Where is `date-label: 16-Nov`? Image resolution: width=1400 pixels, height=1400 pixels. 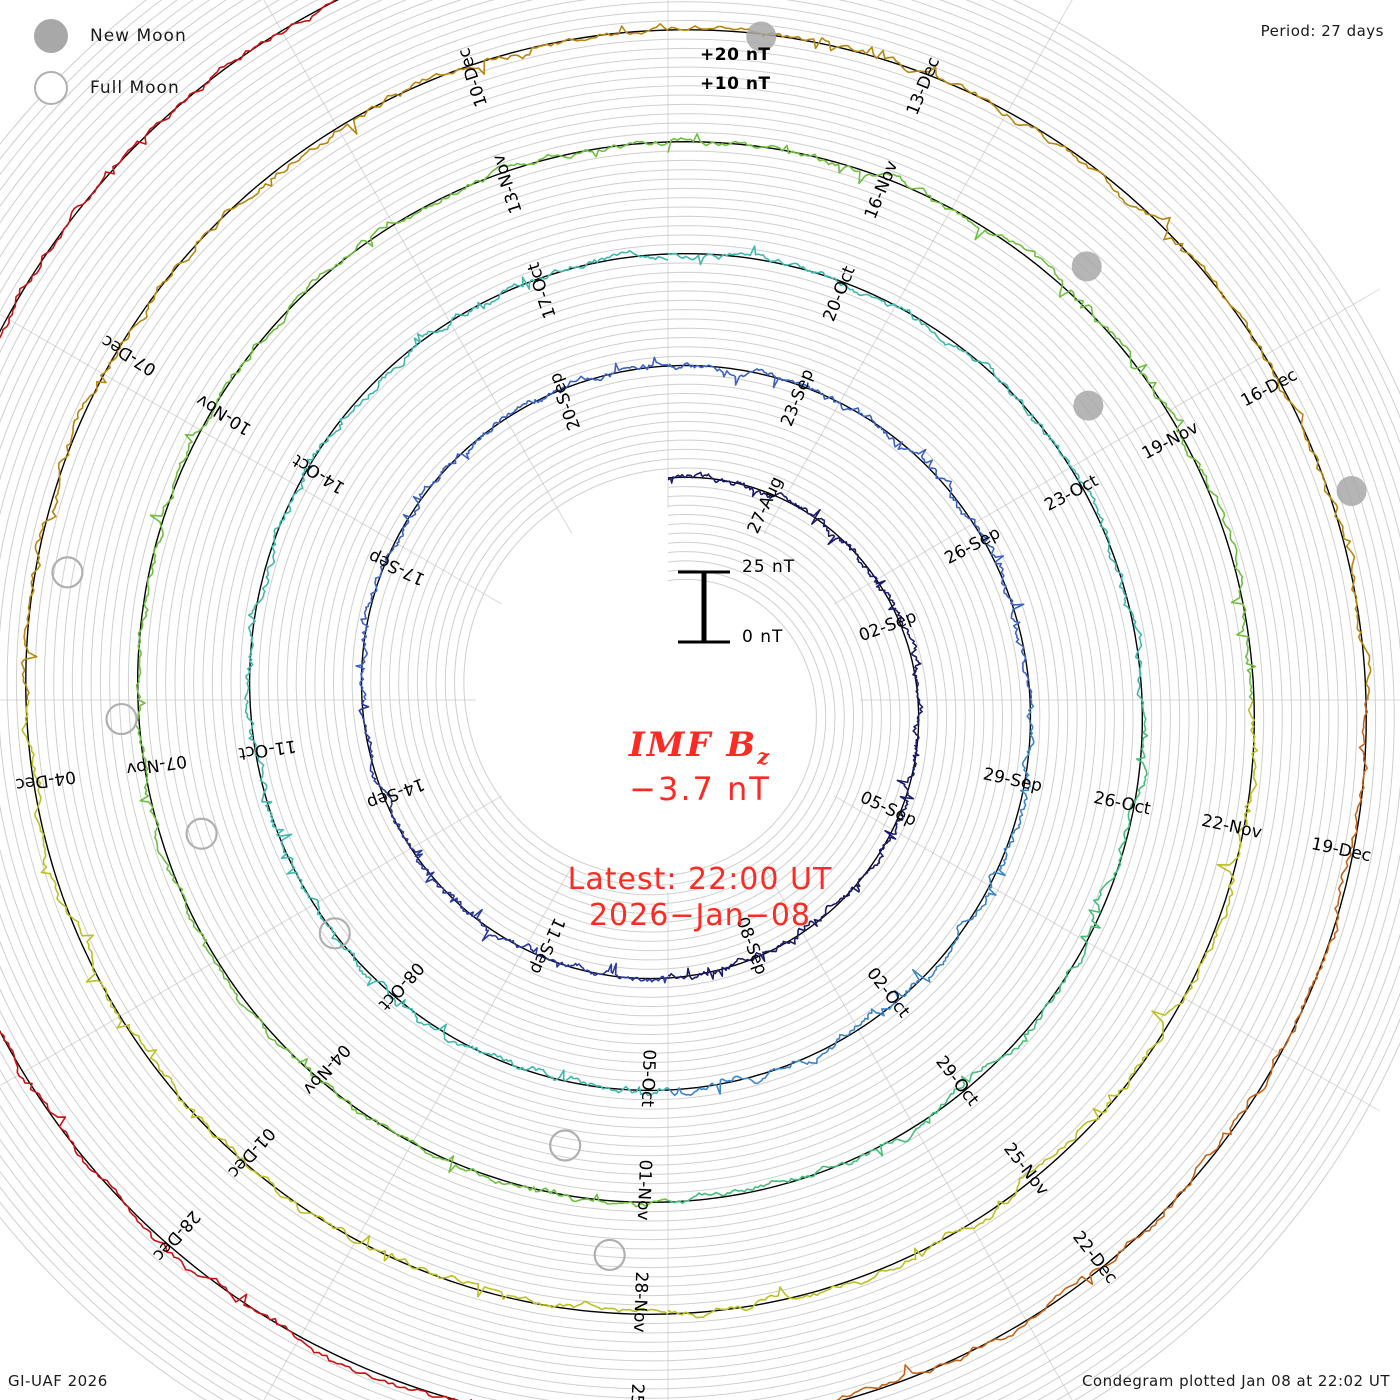
date-label: 16-Nov is located at coordinates (881, 190).